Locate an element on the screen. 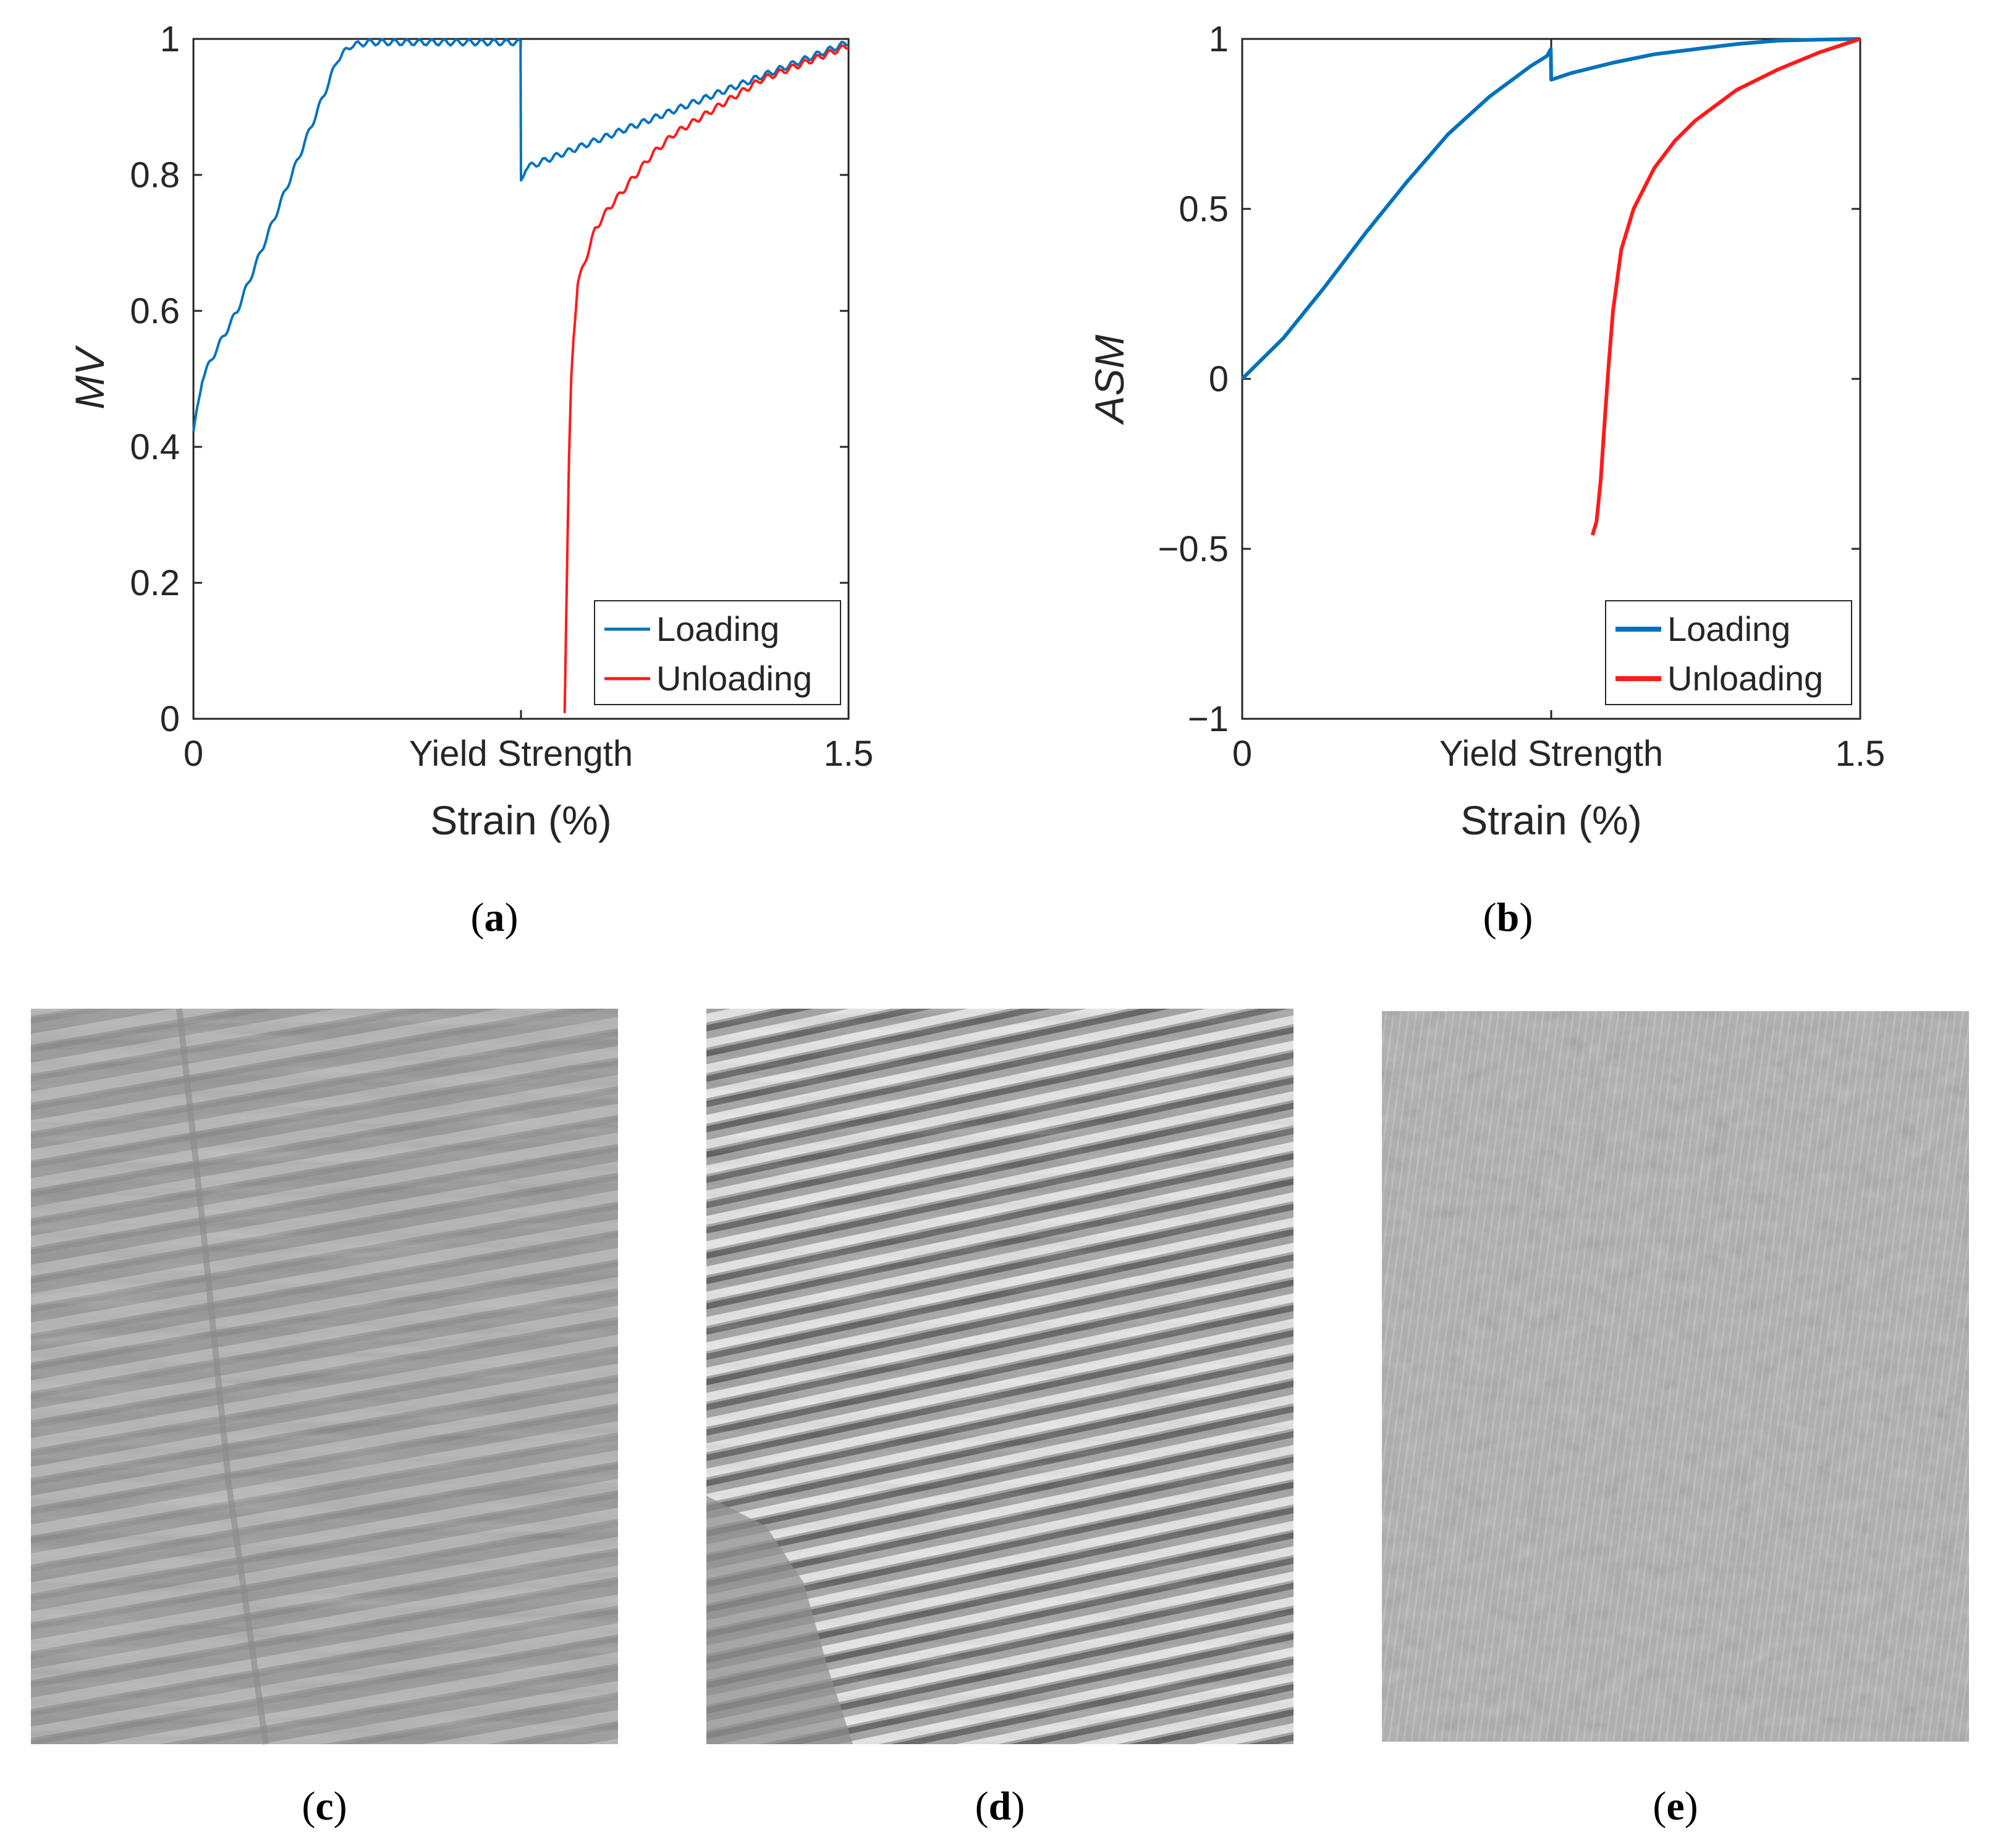 Image resolution: width=1990 pixels, height=1848 pixels. legend-box-a is located at coordinates (717, 652).